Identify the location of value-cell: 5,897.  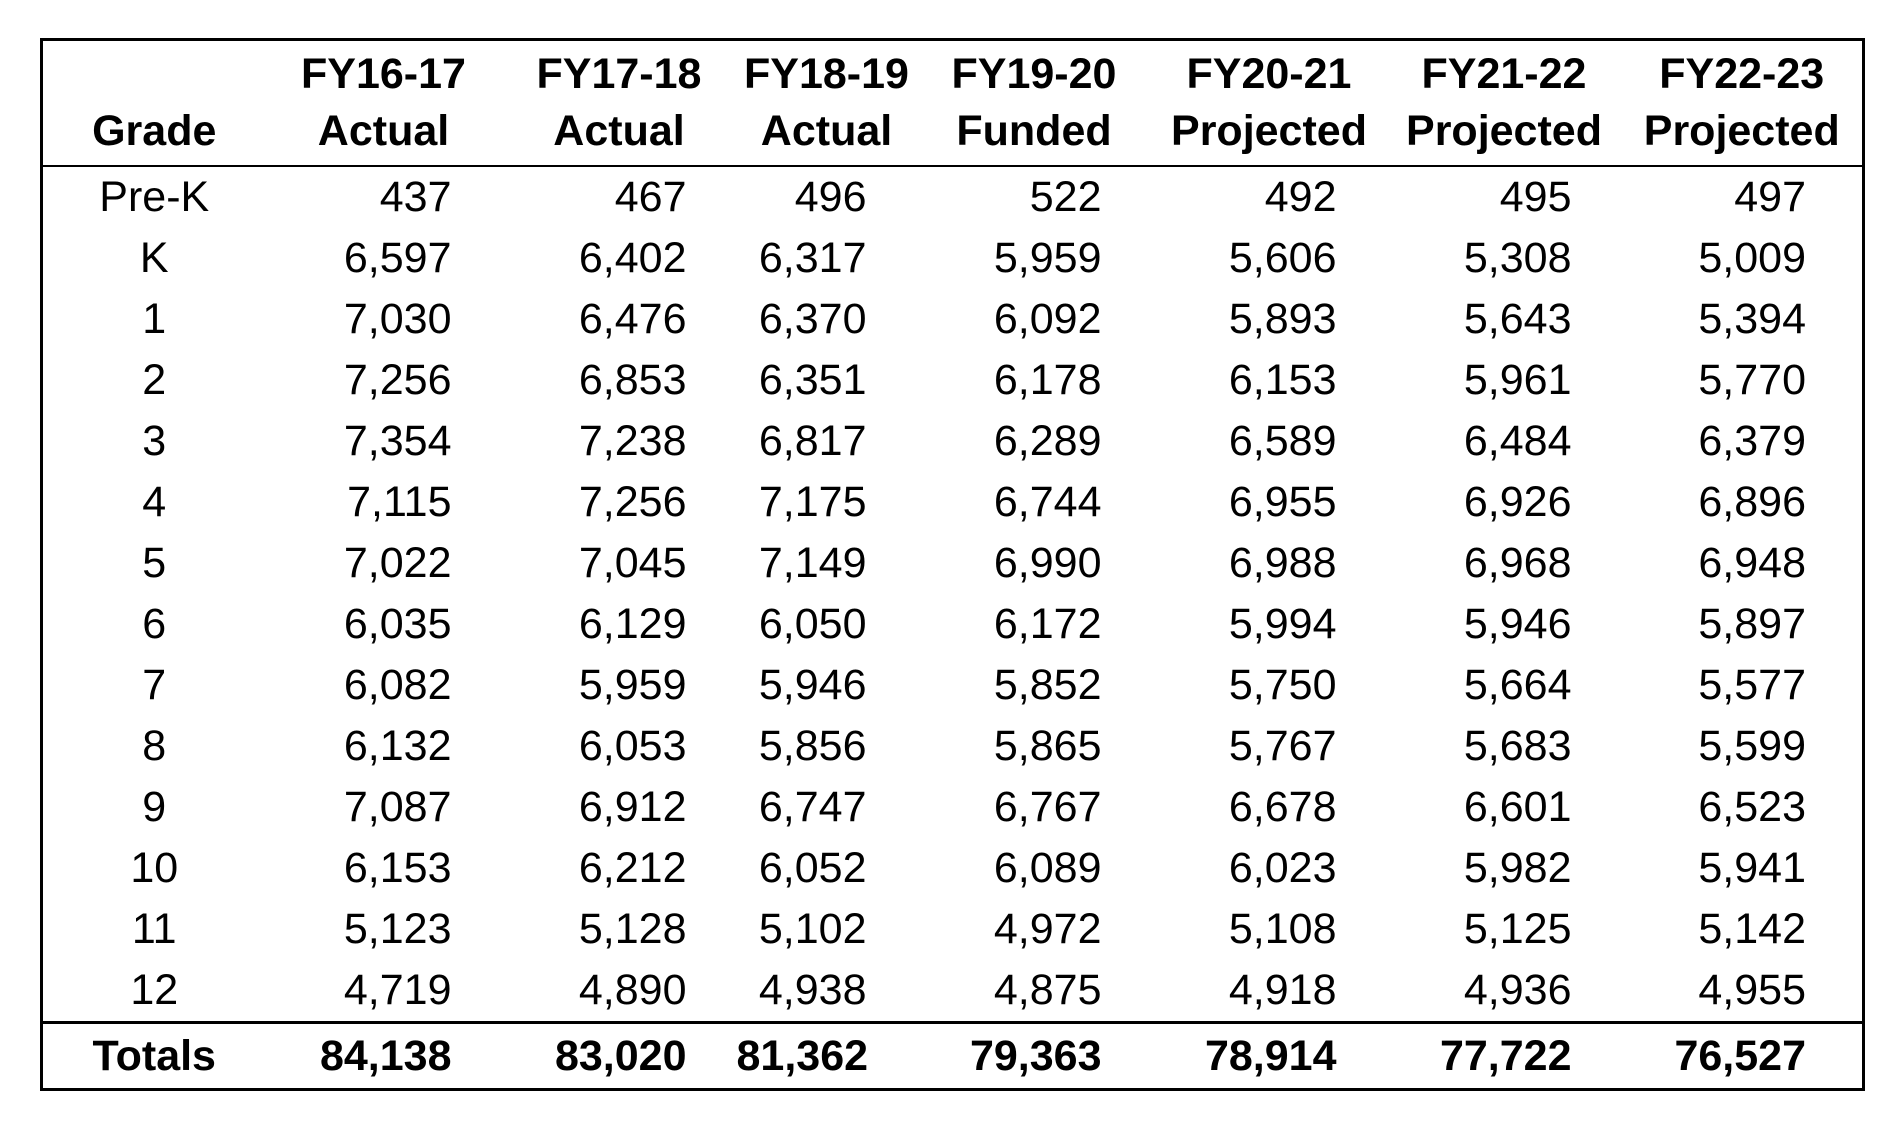
(1752, 624).